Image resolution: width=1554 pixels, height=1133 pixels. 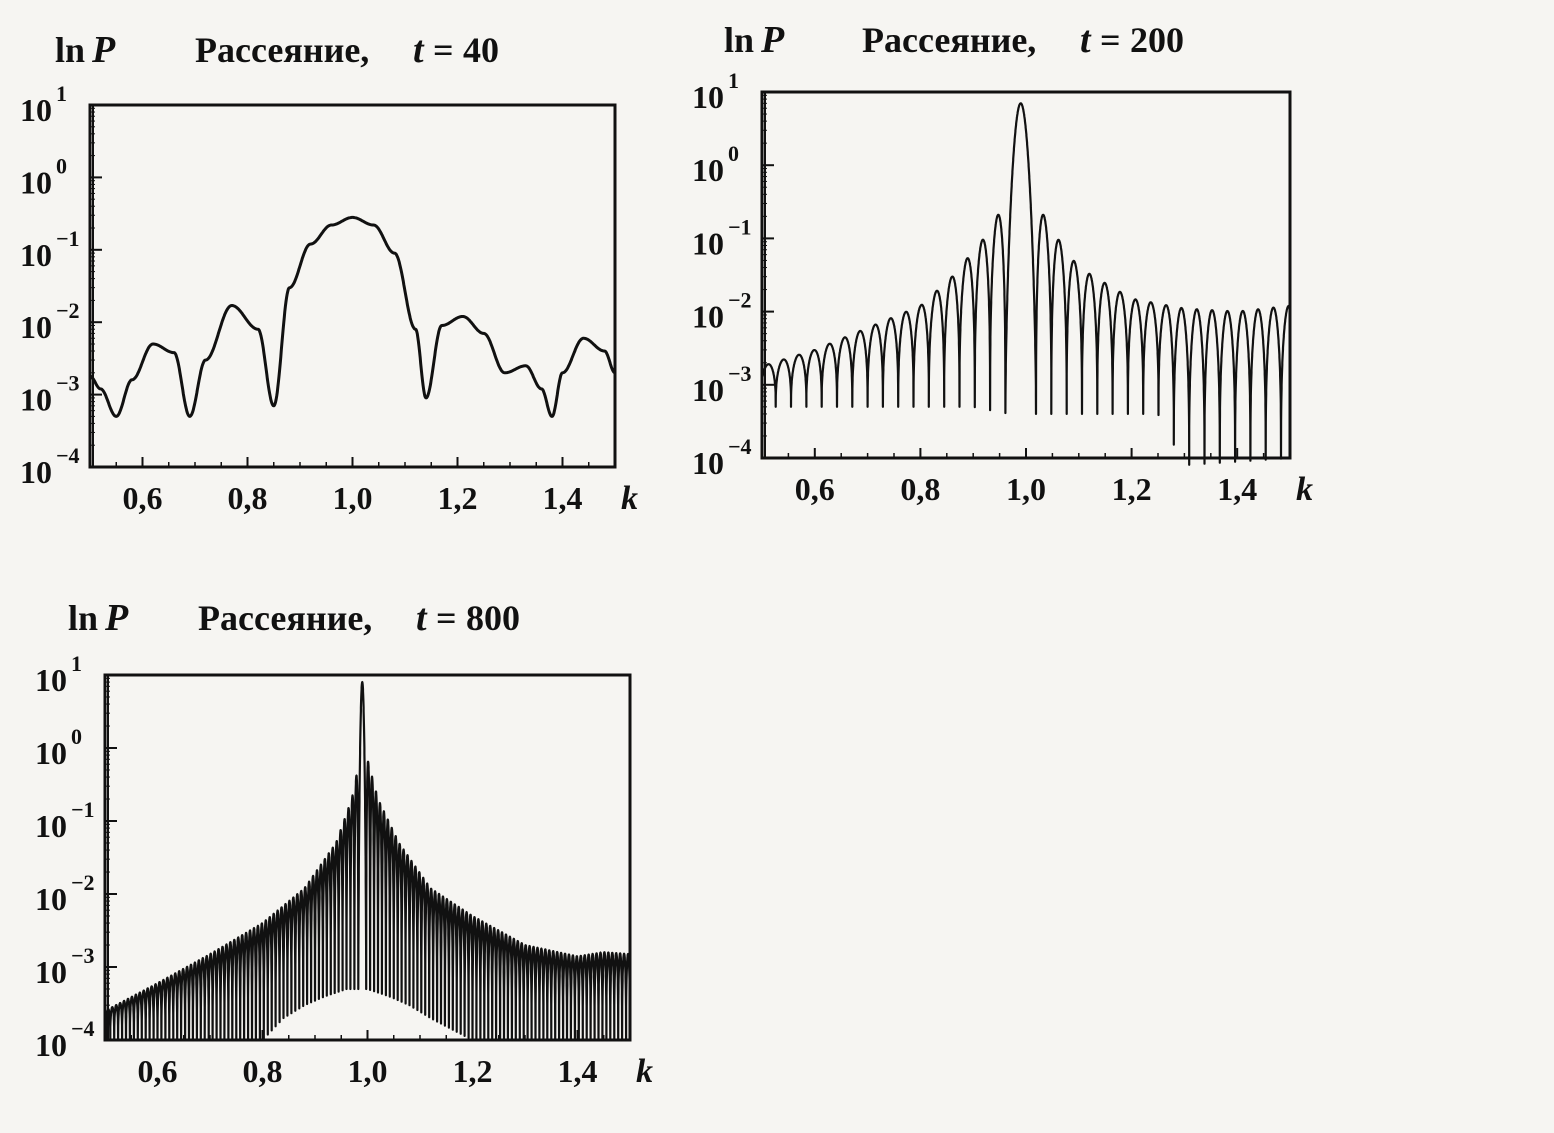 I want to click on panel-title-value: 800, so click(x=493, y=618).